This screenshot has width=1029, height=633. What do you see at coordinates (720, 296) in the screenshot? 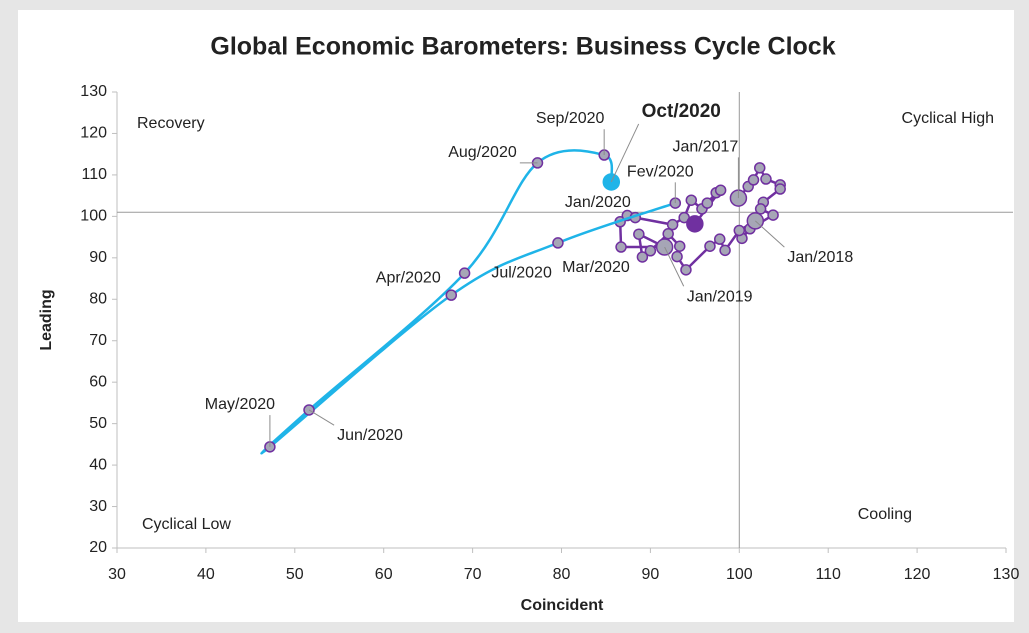
I see `point-label: Jan/2019` at bounding box center [720, 296].